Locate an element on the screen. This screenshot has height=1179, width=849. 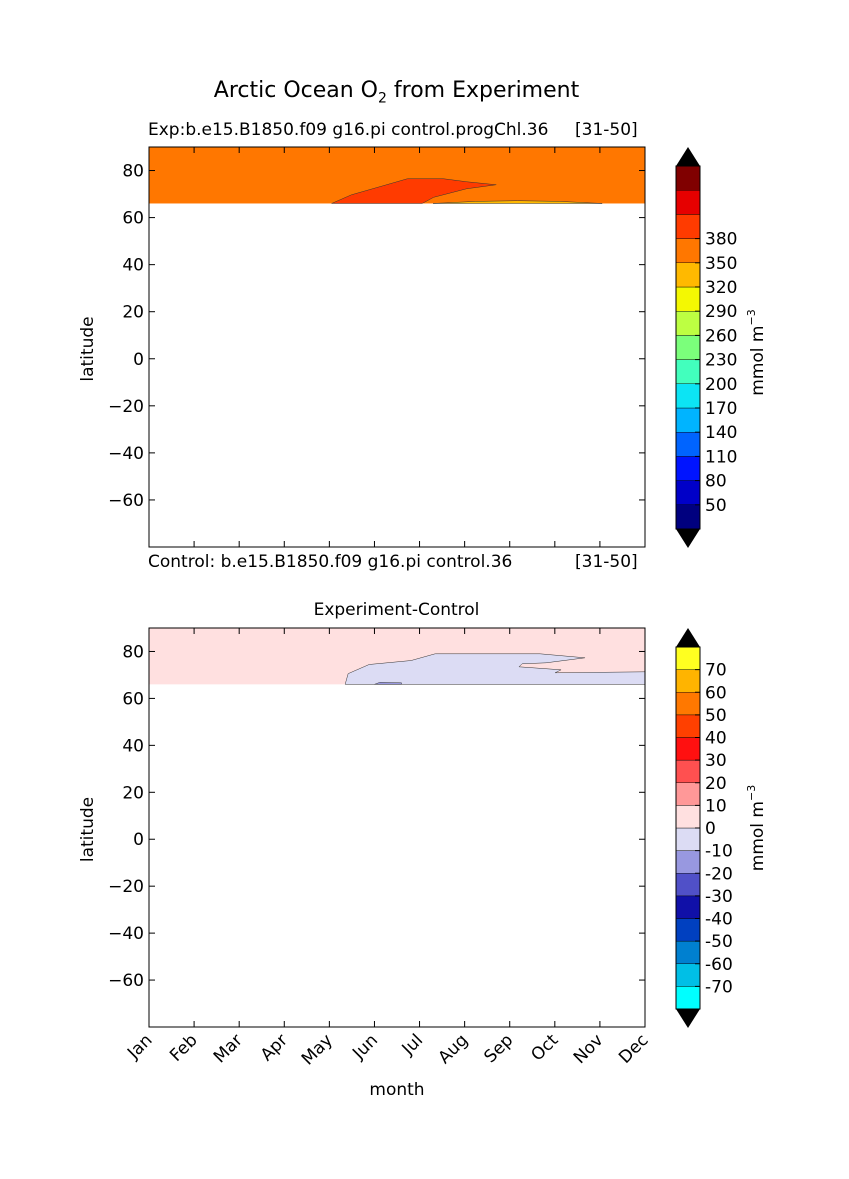
top-ylabel: latitude is located at coordinates (88, 348).